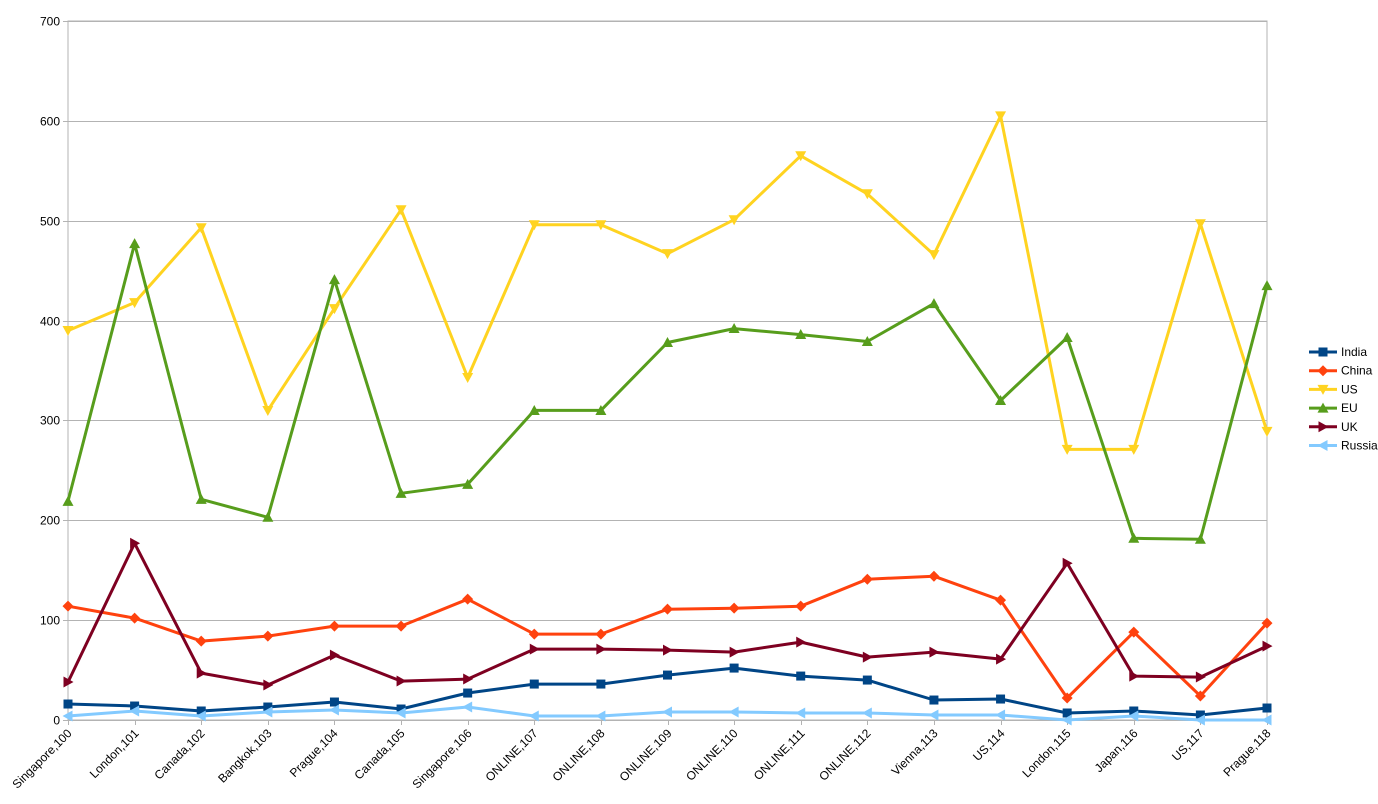 The height and width of the screenshot is (804, 1378). Describe the element at coordinates (379, 754) in the screenshot. I see `x-tick-label: Canada,105` at that location.